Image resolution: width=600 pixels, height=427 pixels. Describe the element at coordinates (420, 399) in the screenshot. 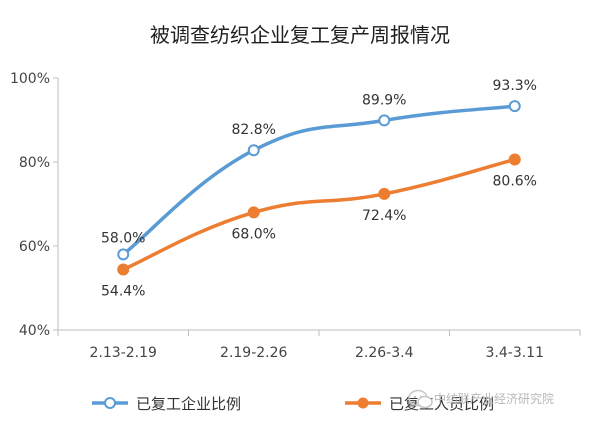

I see `wechat-icon` at that location.